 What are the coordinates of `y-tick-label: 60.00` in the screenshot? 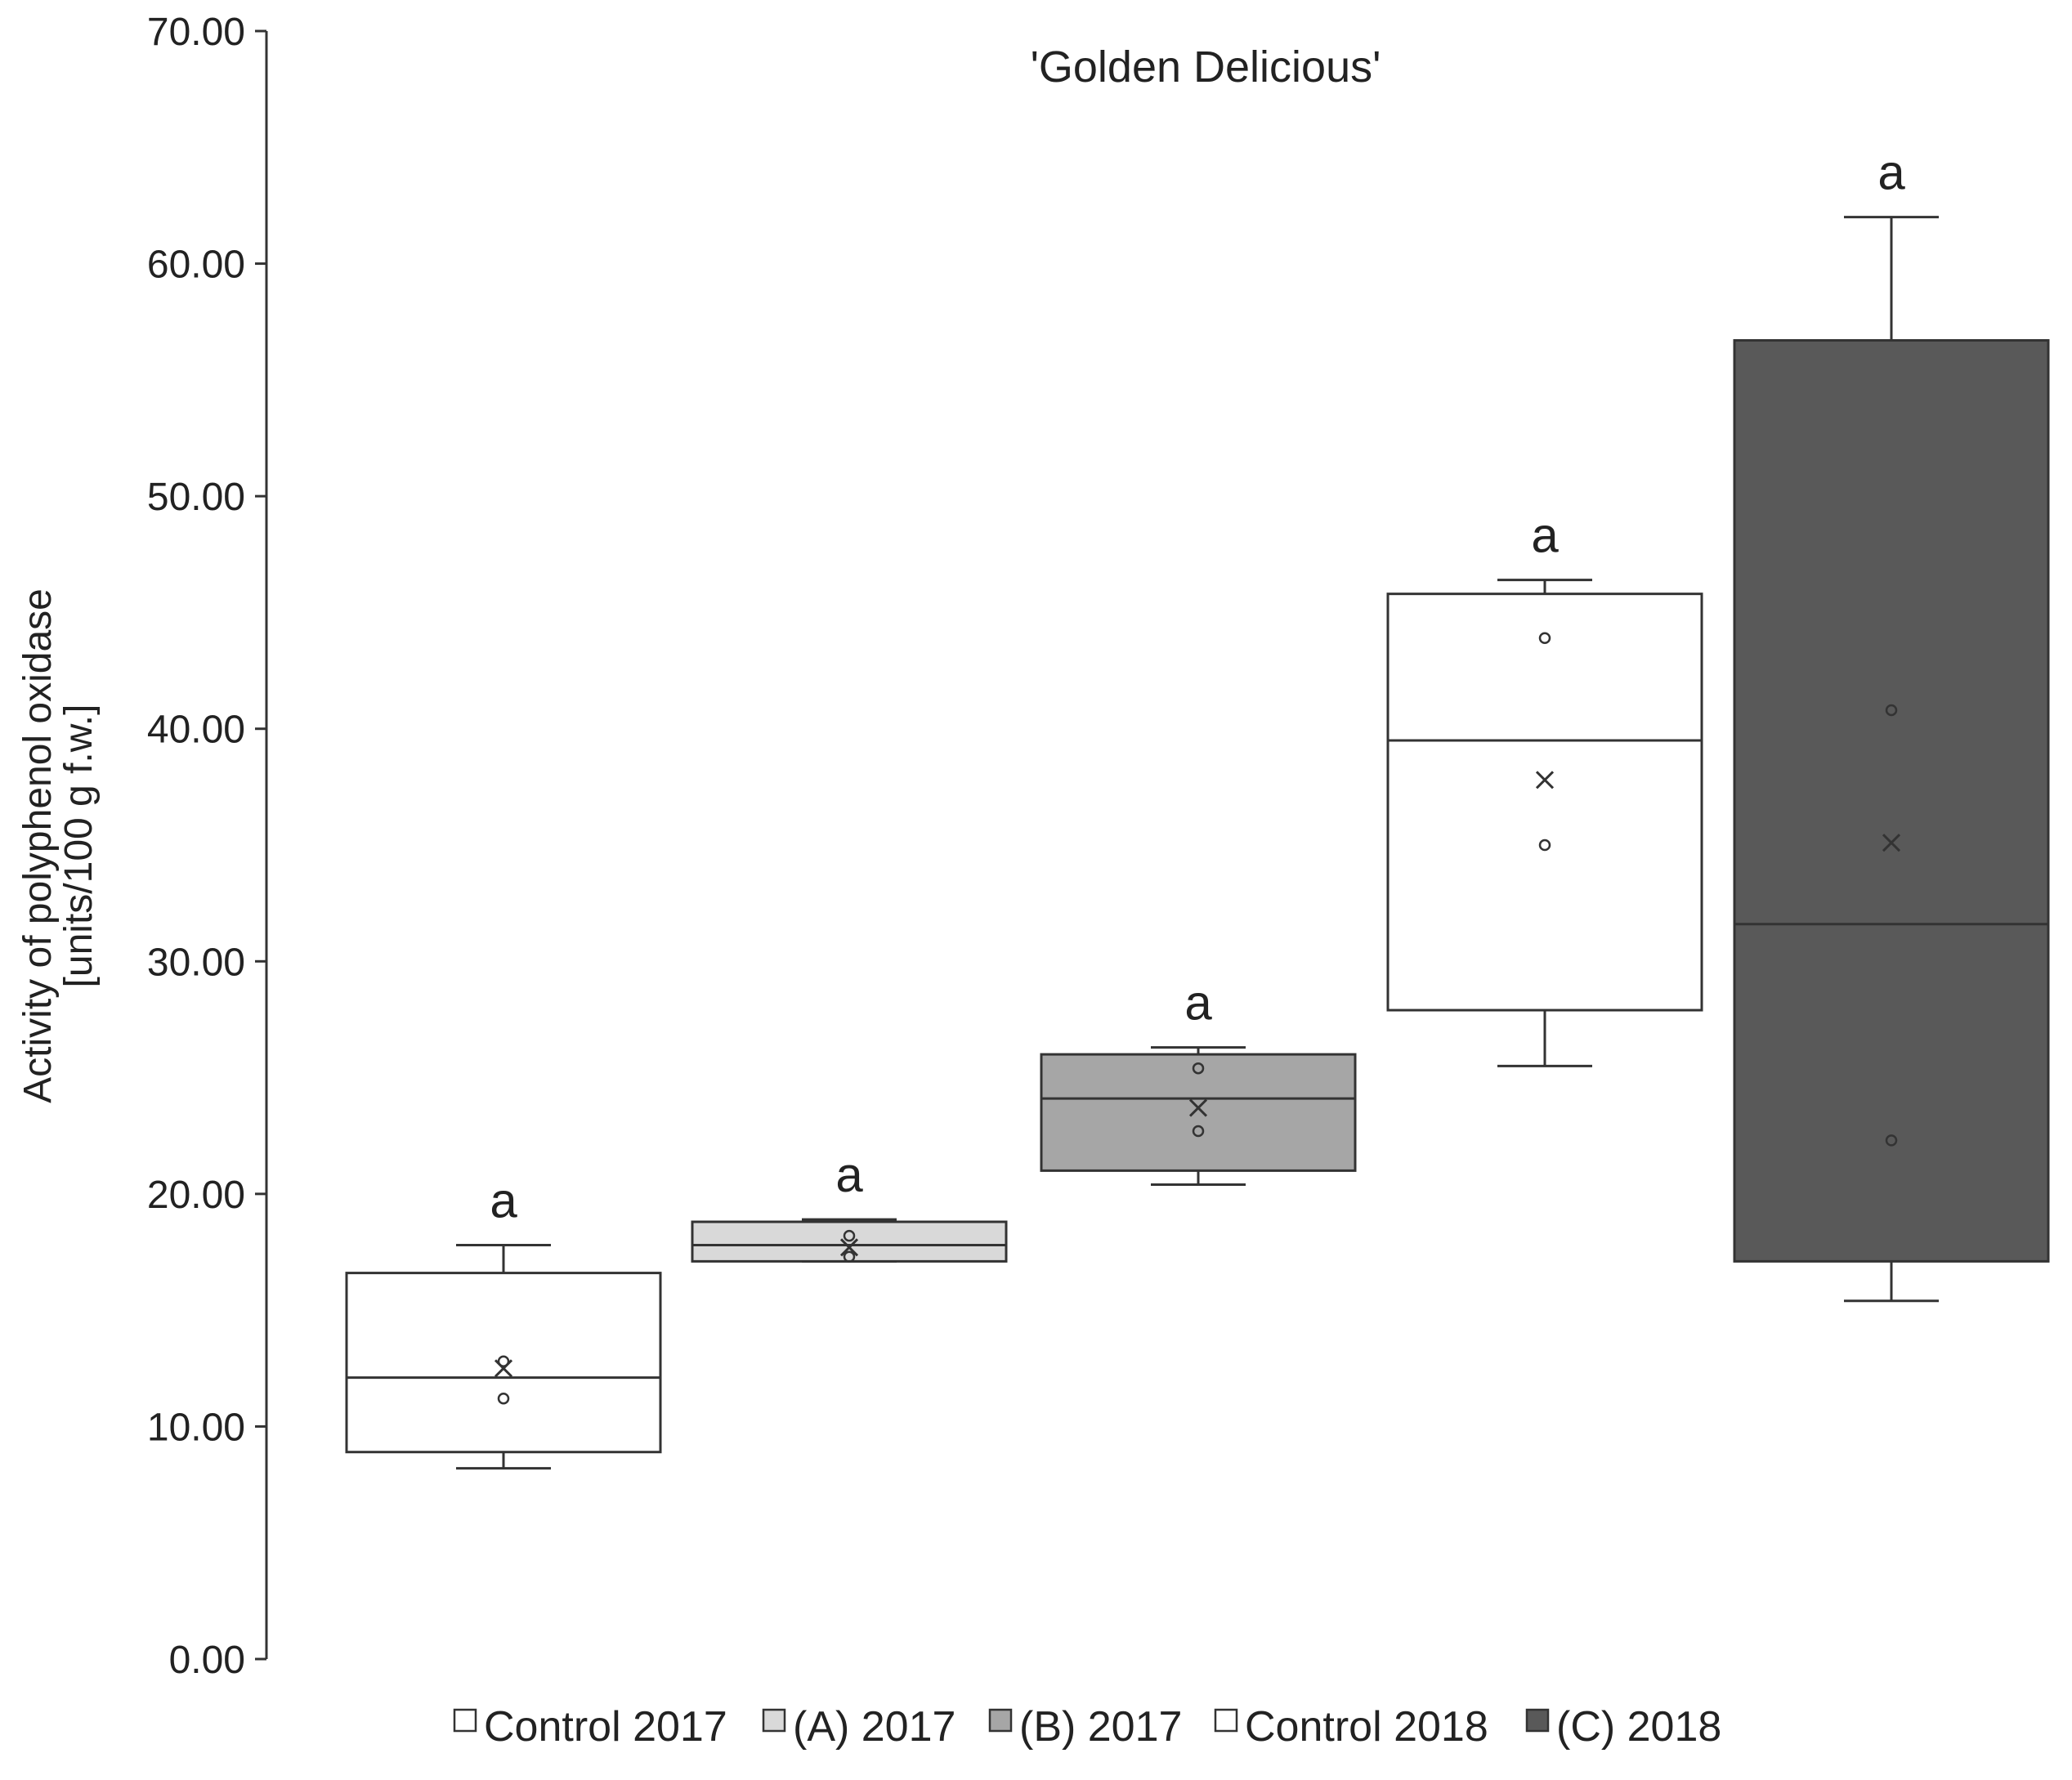 It's located at (196, 265).